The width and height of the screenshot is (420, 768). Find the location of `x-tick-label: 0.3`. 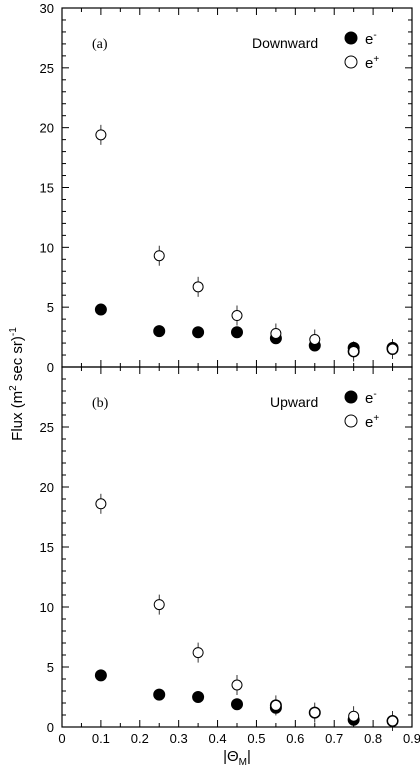

x-tick-label: 0.3 is located at coordinates (179, 738).